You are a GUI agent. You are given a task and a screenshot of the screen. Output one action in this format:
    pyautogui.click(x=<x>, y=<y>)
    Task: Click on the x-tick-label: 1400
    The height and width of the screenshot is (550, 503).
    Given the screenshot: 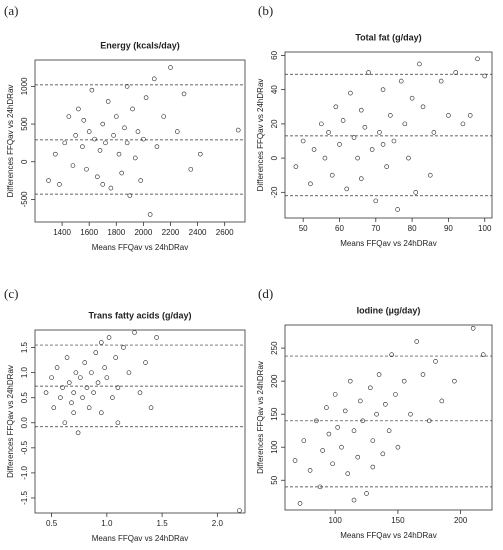 What is the action you would take?
    pyautogui.click(x=62, y=232)
    